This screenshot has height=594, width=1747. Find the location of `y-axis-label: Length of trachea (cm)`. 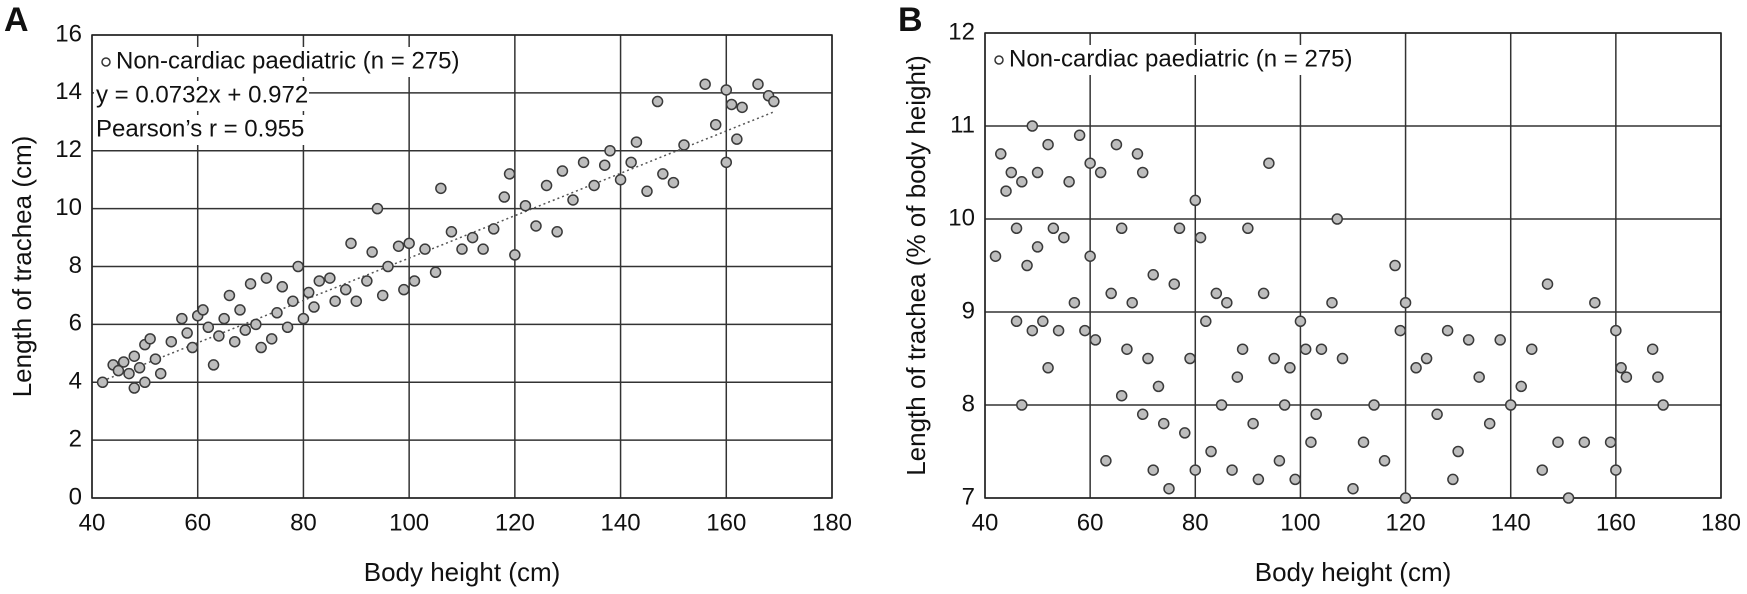

y-axis-label: Length of trachea (cm) is located at coordinates (22, 267).